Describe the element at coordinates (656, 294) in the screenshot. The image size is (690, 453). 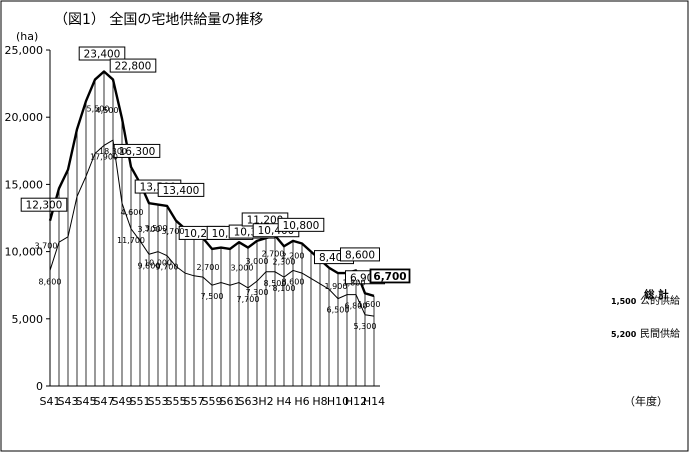
I see `legend-total: 総 計` at that location.